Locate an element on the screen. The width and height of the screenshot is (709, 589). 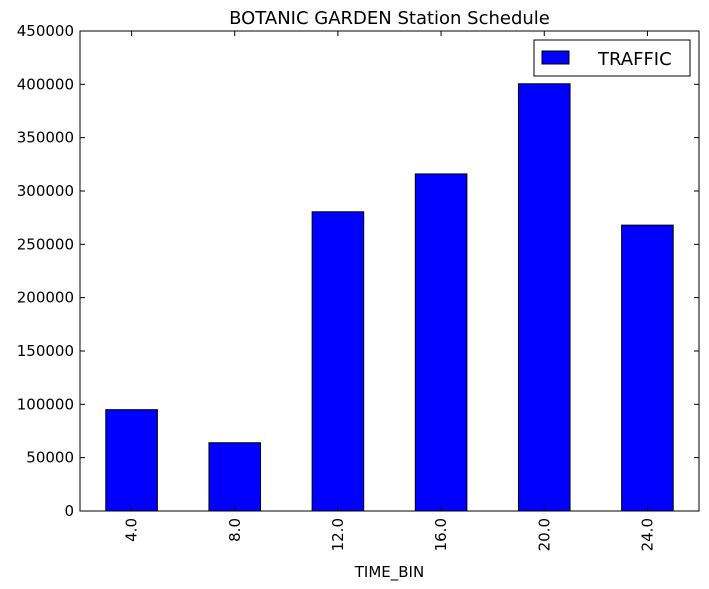
legend: TRAFFIC is located at coordinates (612, 58).